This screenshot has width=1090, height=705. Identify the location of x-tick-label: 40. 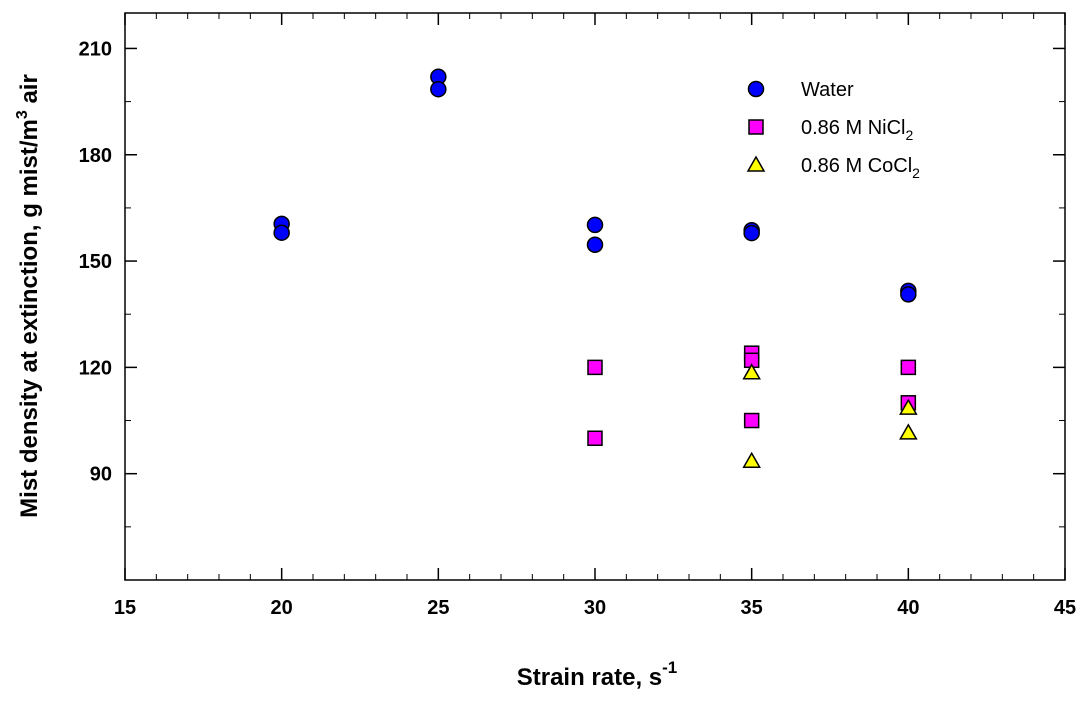
(908, 608).